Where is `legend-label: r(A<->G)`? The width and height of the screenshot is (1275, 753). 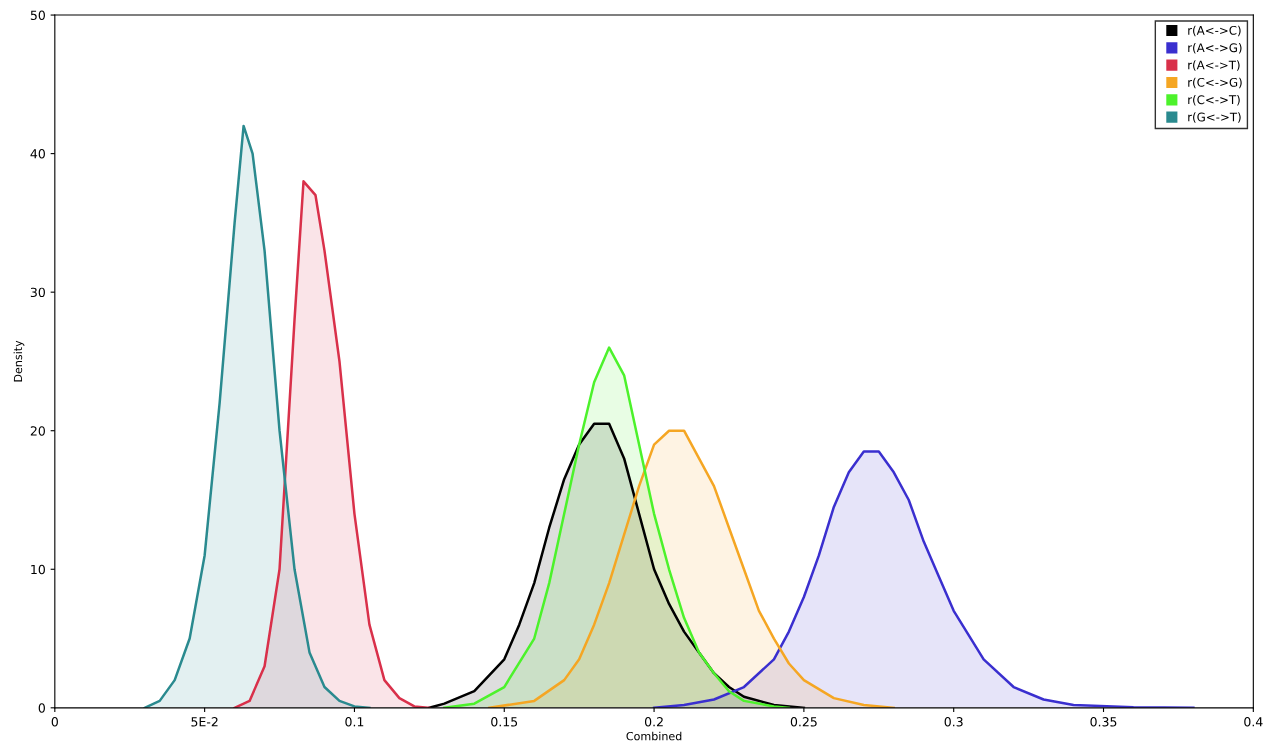 legend-label: r(A<->G) is located at coordinates (1215, 48).